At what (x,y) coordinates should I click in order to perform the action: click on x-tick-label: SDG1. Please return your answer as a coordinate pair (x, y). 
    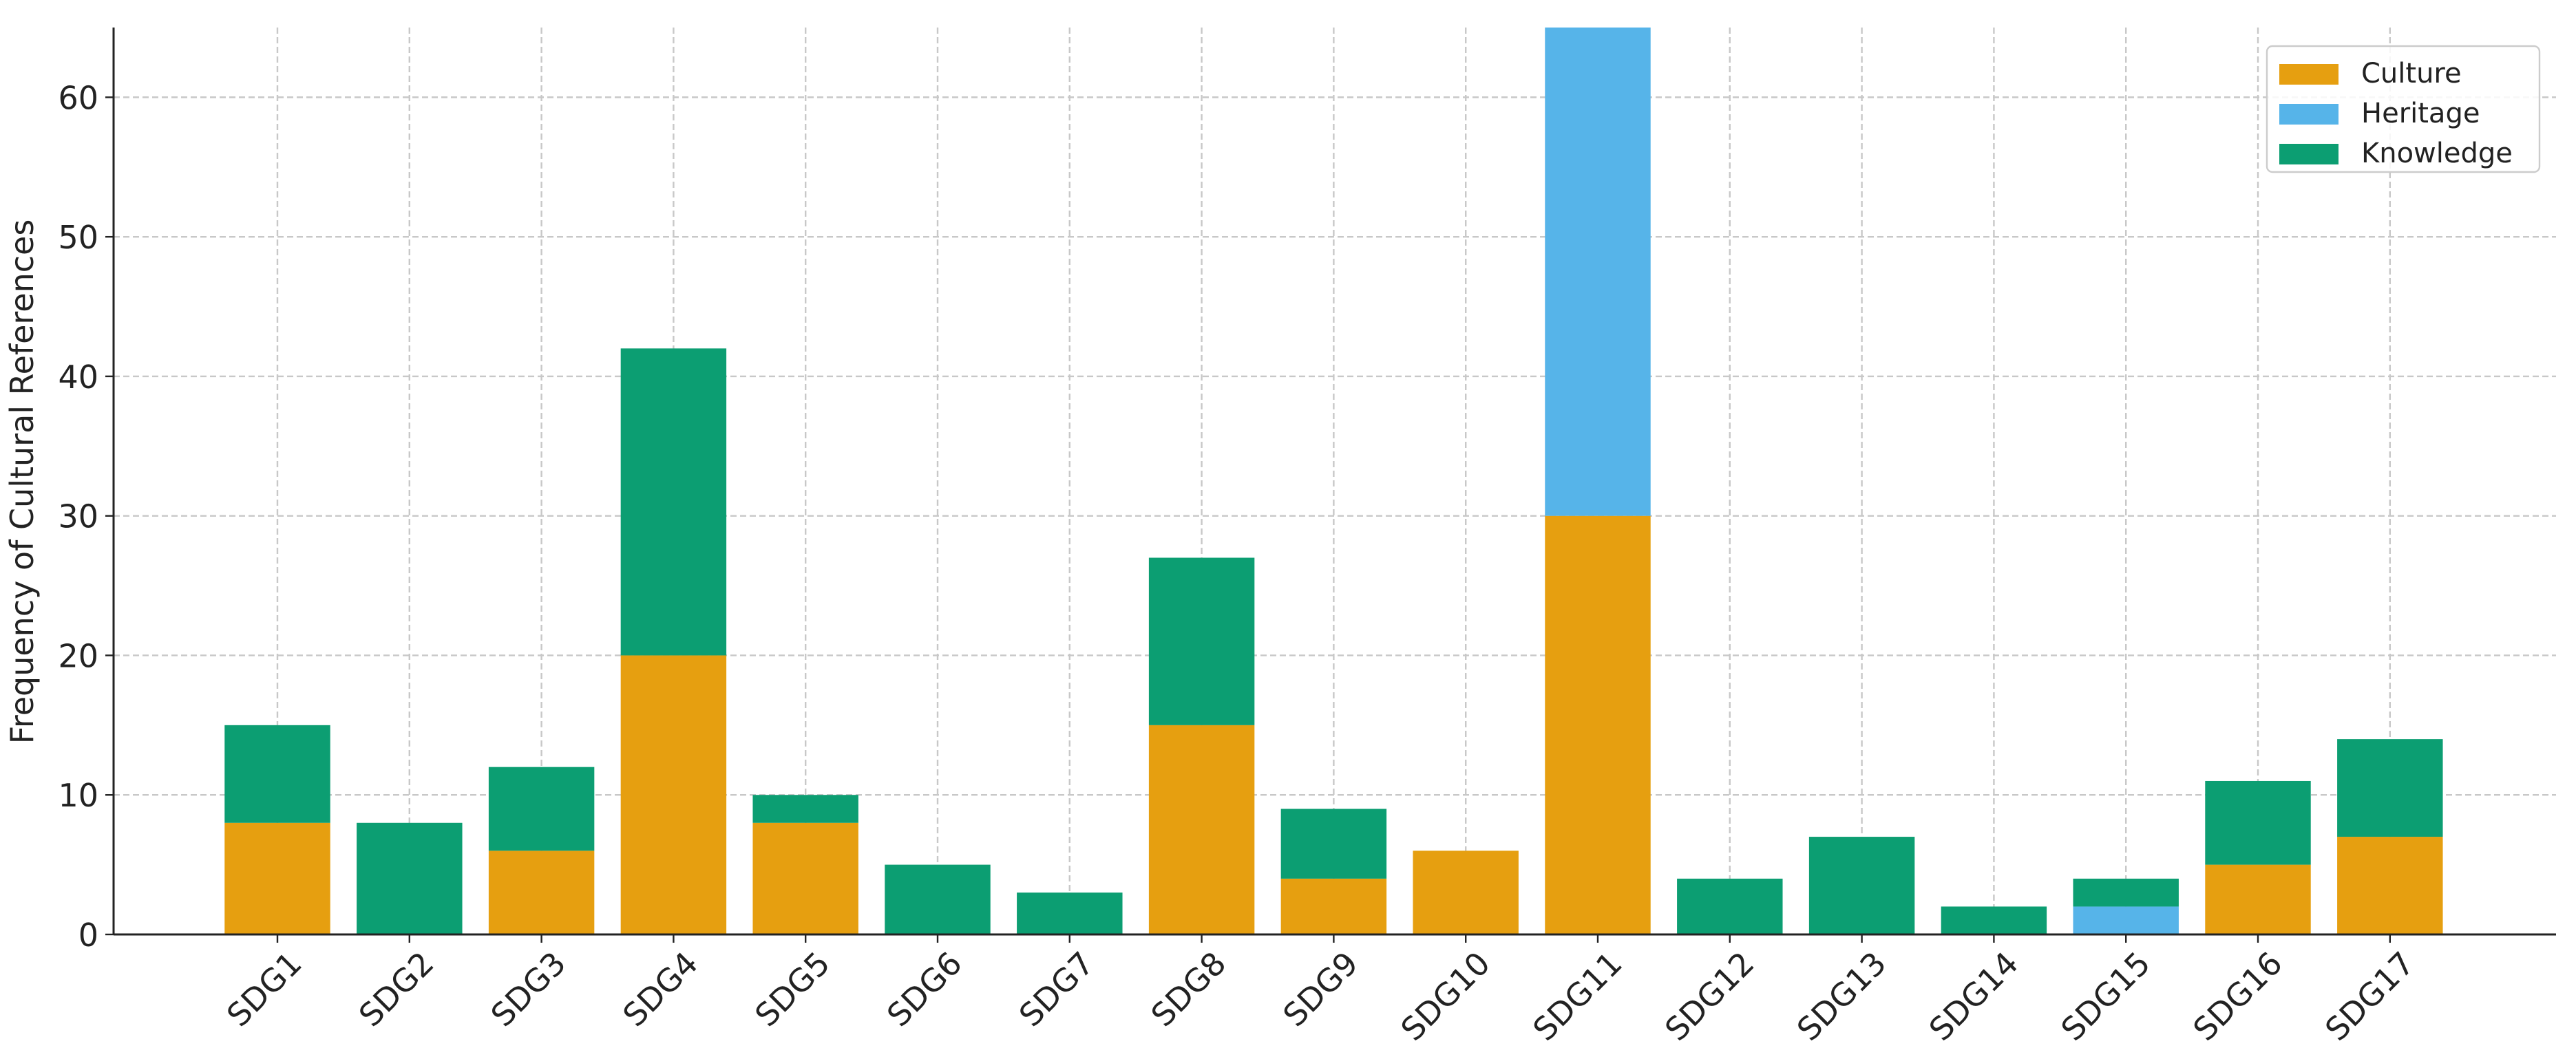
    Looking at the image, I should click on (265, 989).